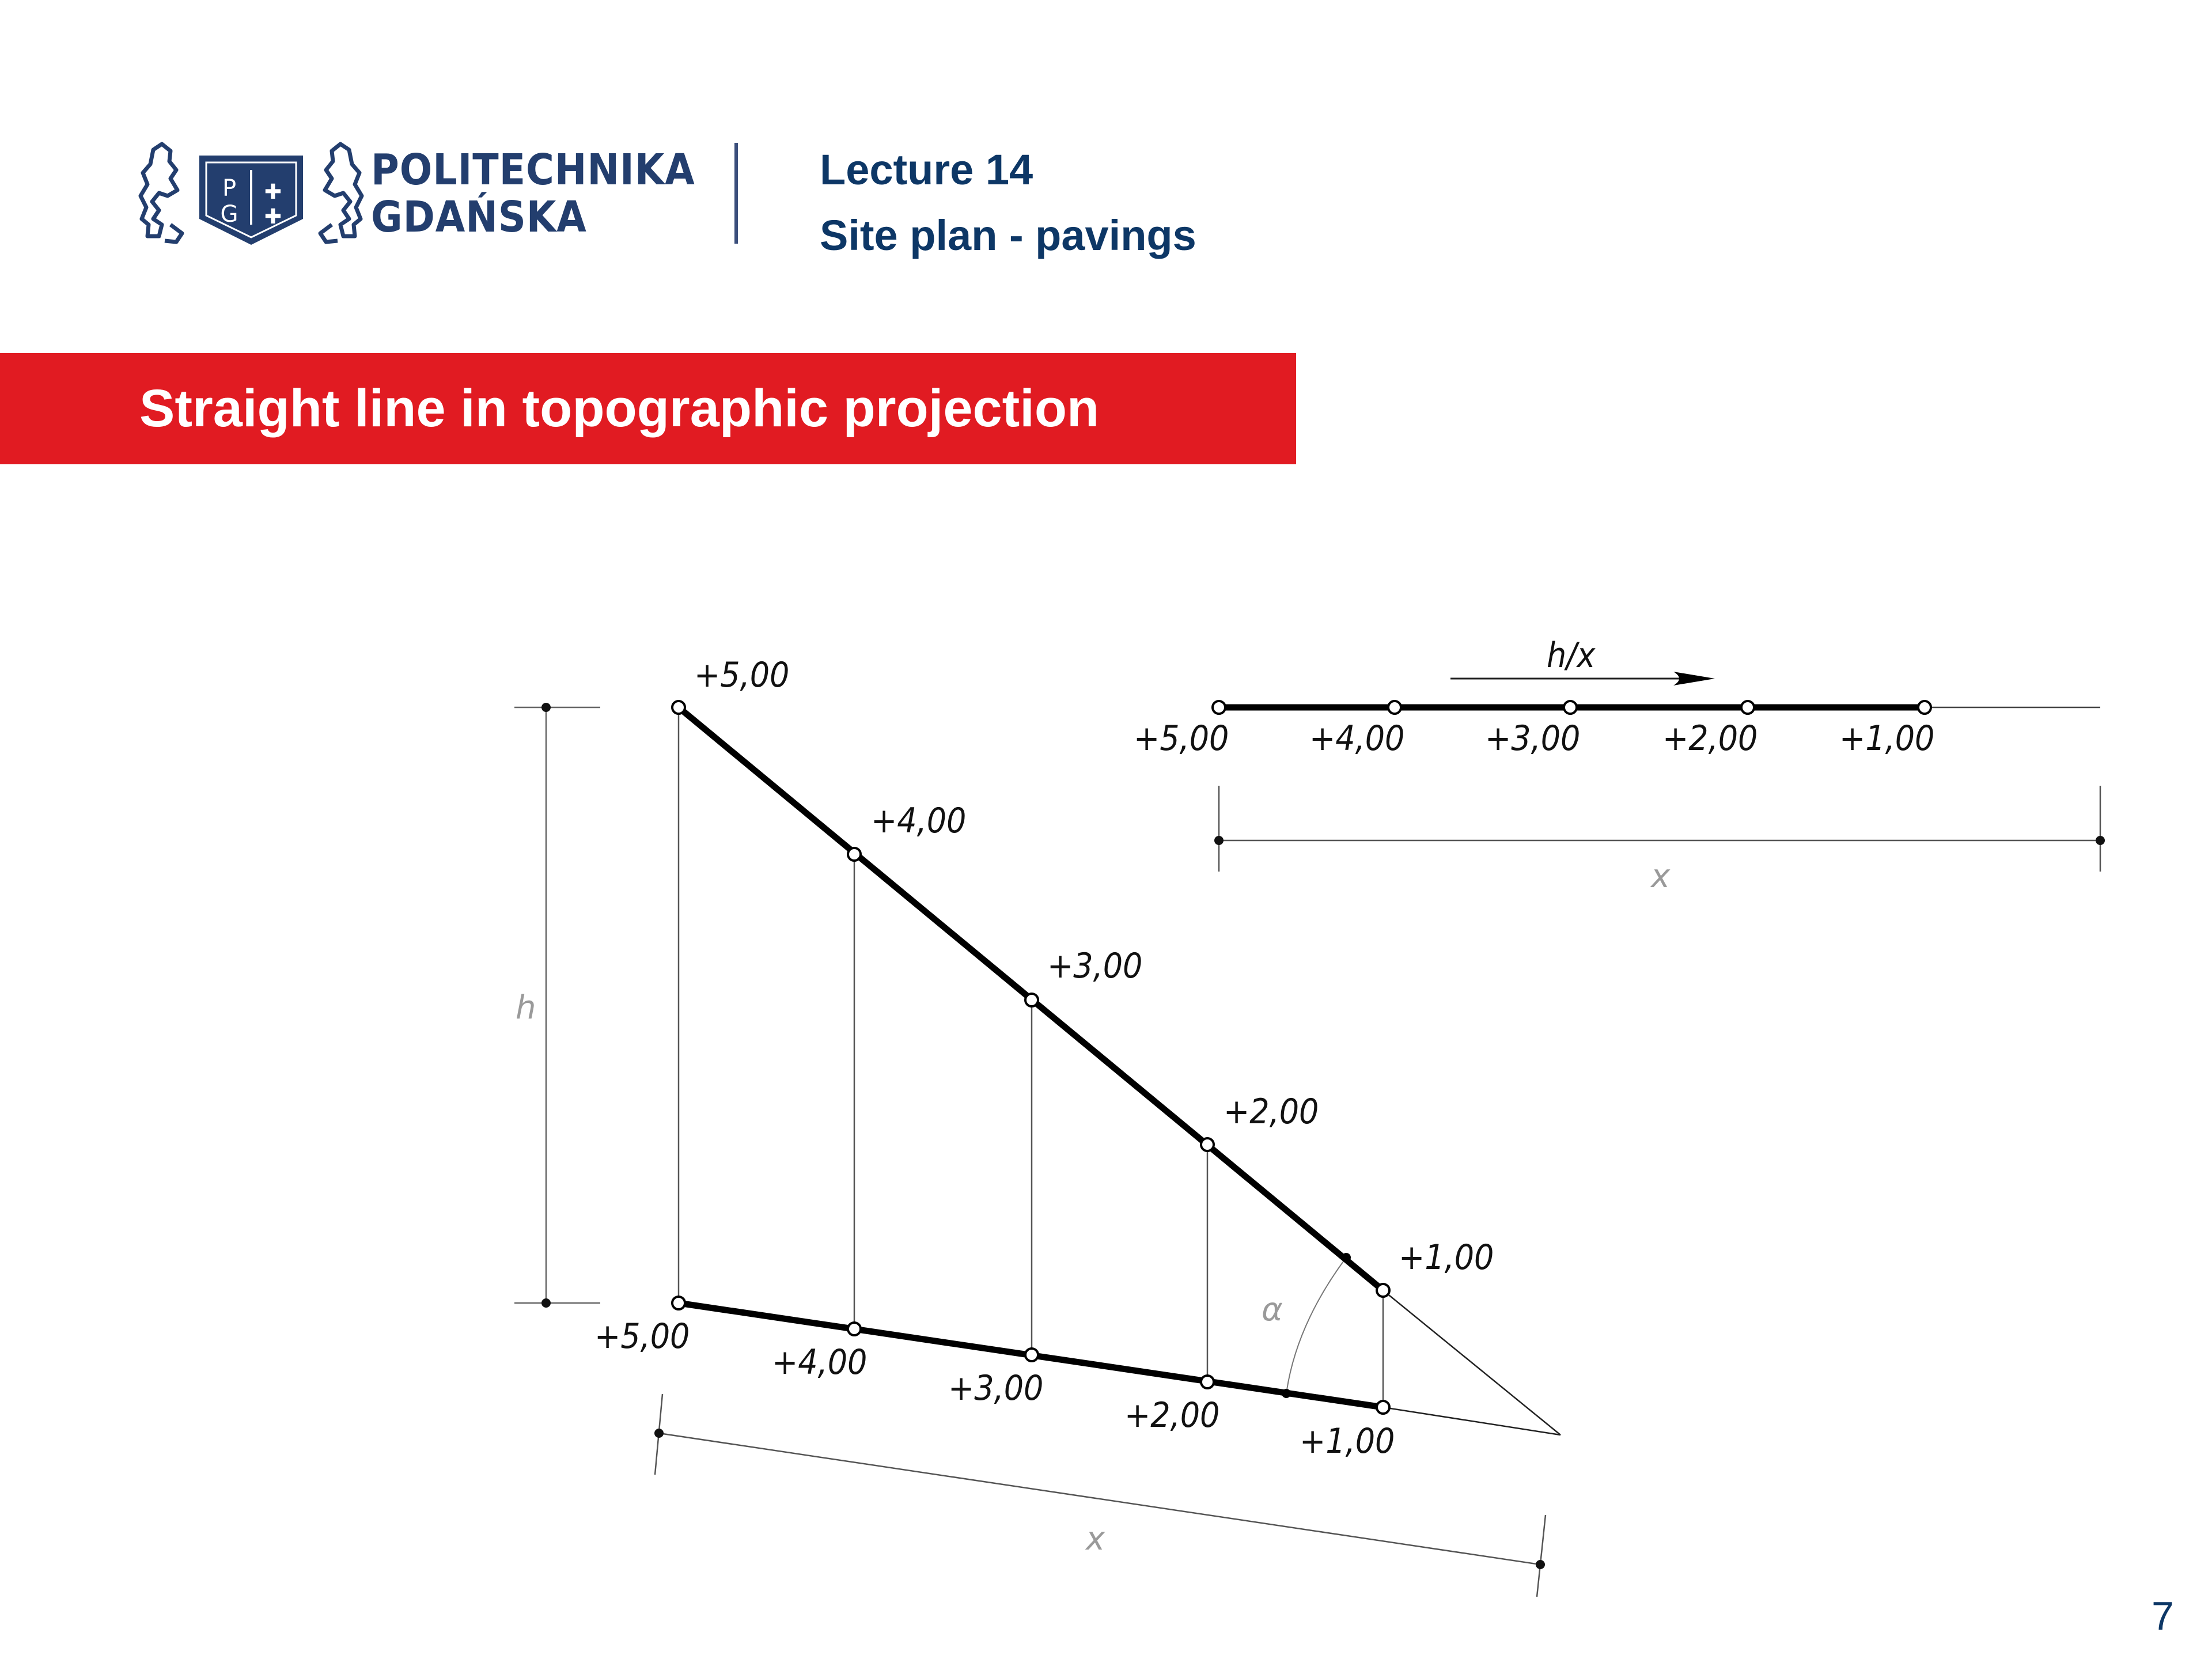 The width and height of the screenshot is (2212, 1659). Describe the element at coordinates (1008, 202) in the screenshot. I see `lecture-heading: Lecture 14 Site plan - pavings` at that location.